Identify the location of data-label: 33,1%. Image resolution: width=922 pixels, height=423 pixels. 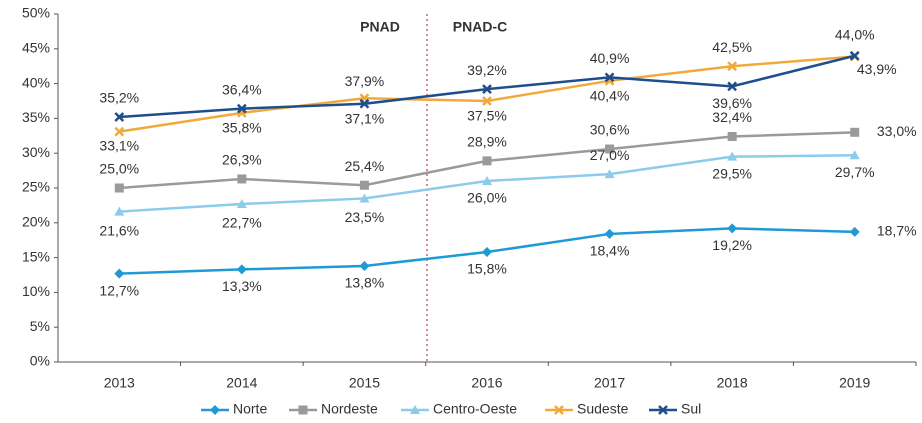
(119, 145).